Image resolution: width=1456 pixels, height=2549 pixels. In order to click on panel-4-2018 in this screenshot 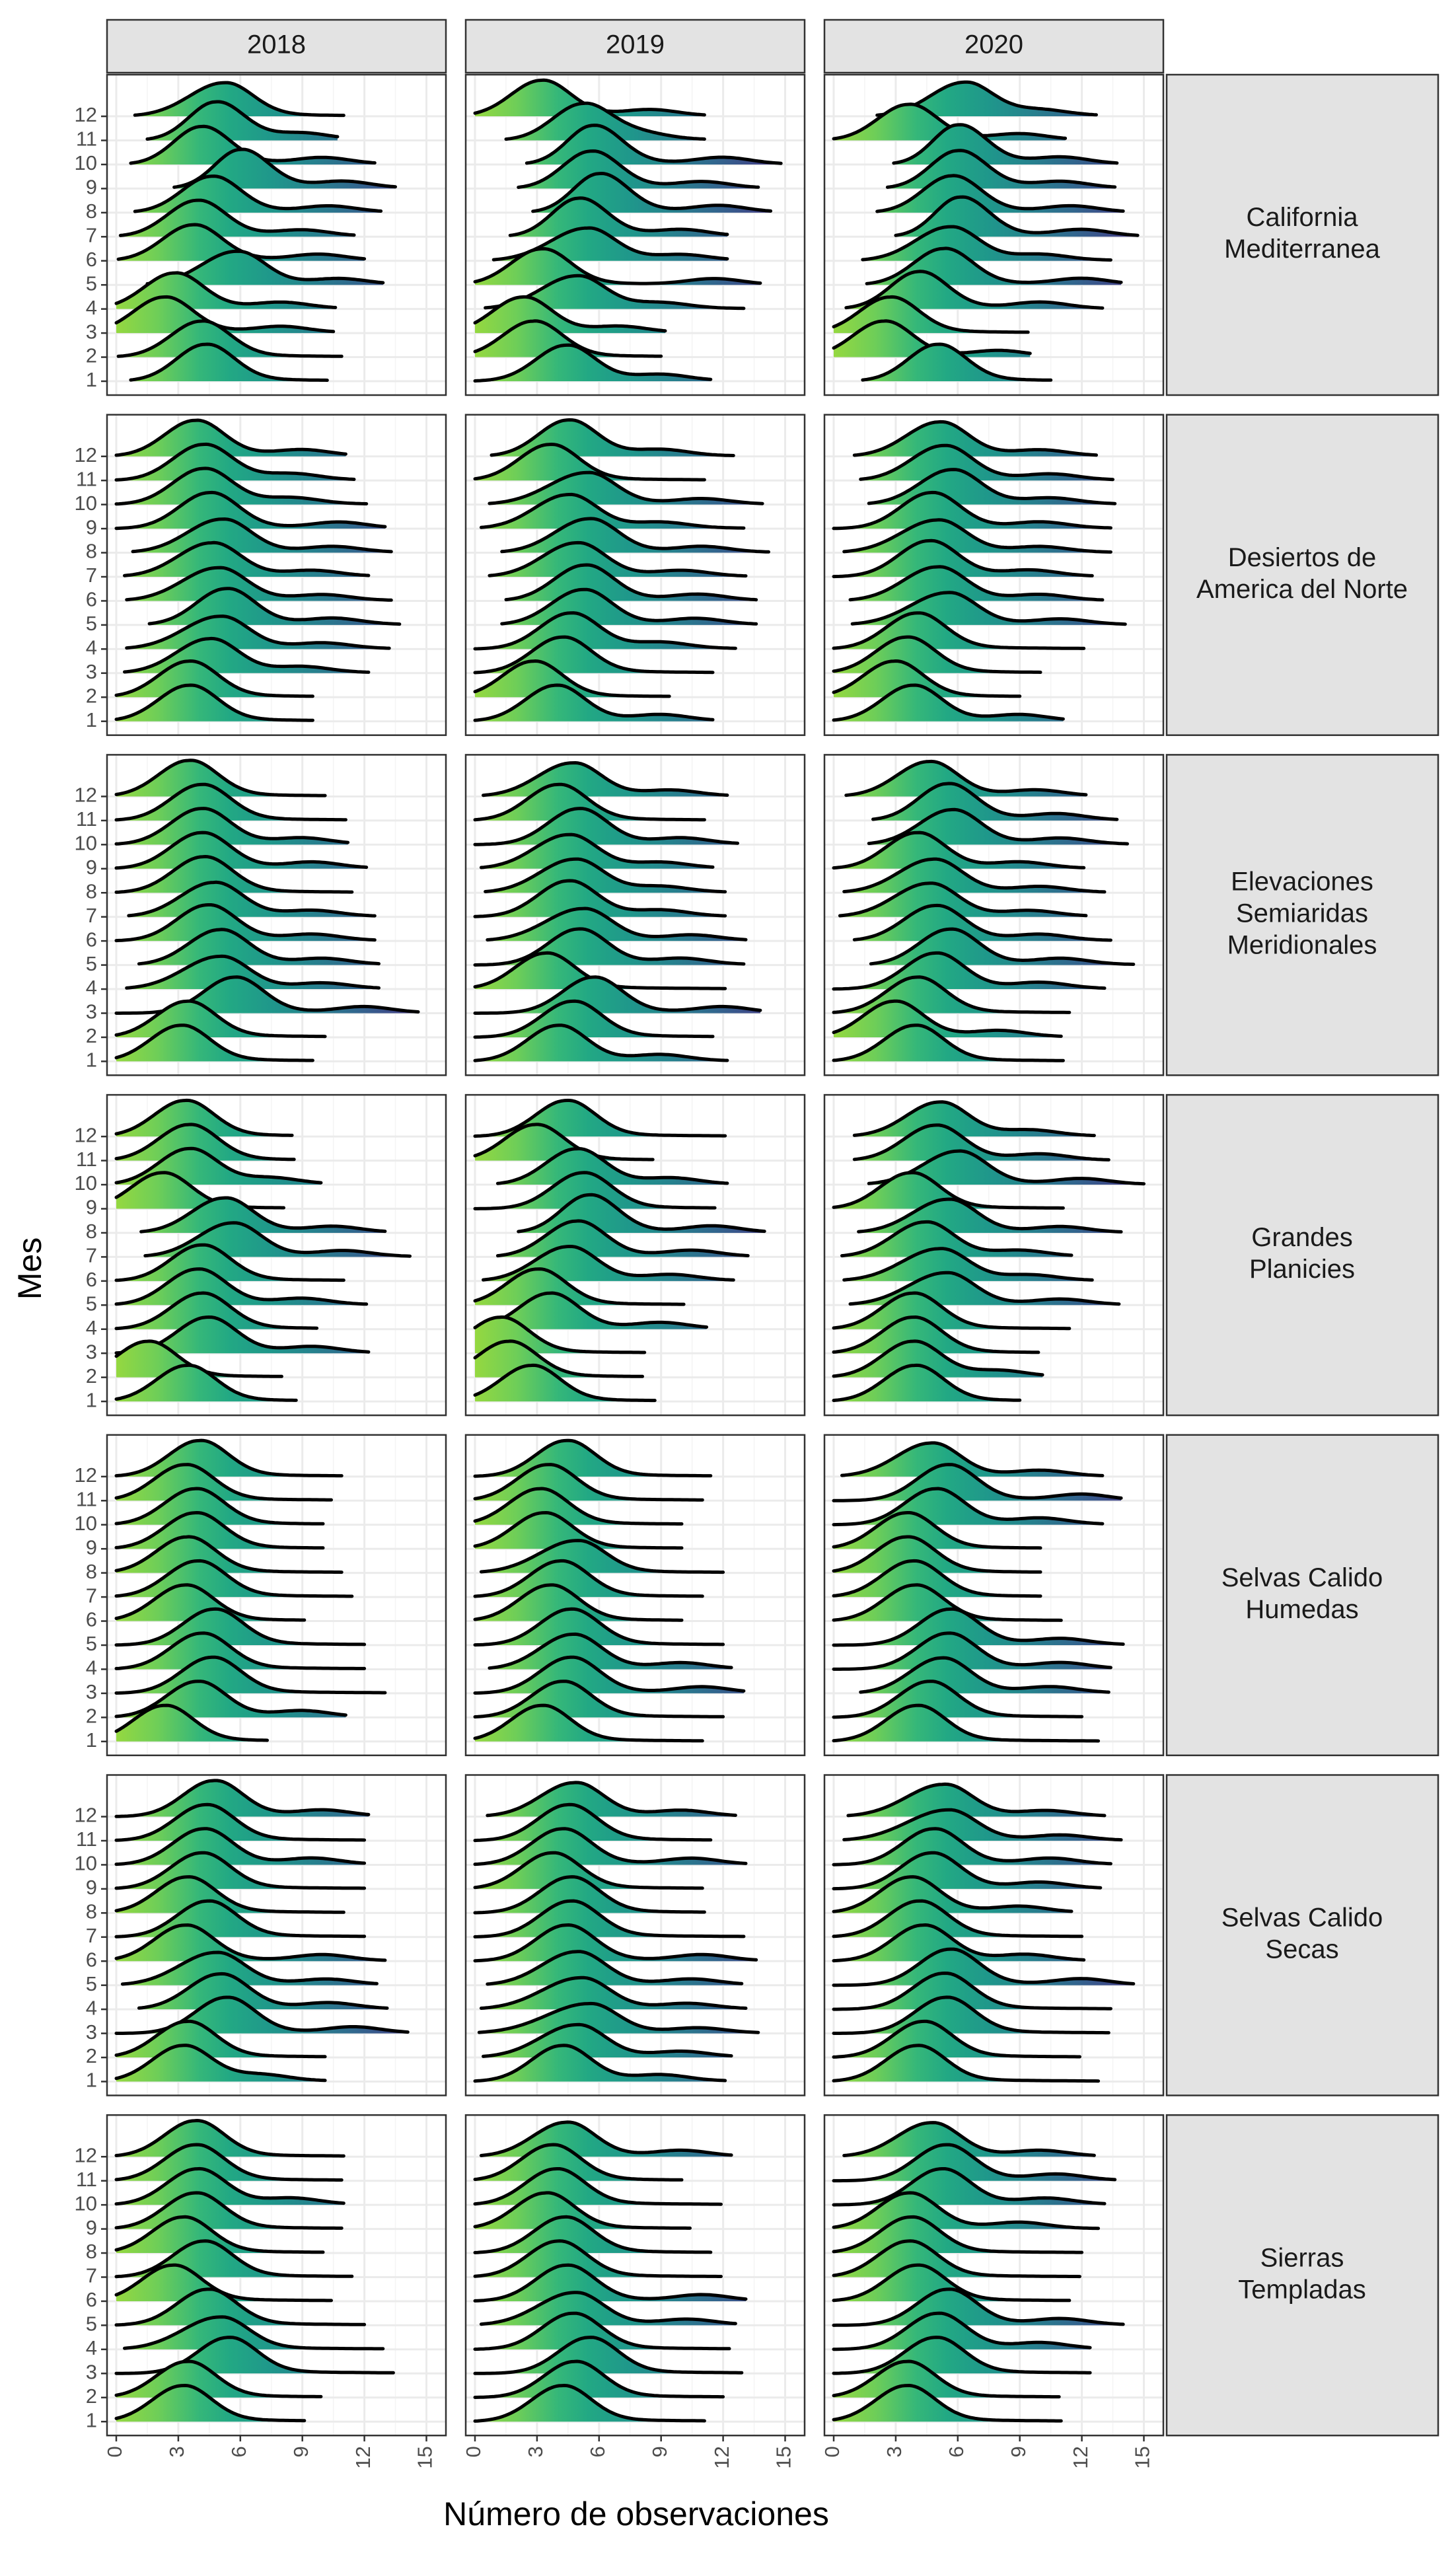, I will do `click(276, 1255)`.